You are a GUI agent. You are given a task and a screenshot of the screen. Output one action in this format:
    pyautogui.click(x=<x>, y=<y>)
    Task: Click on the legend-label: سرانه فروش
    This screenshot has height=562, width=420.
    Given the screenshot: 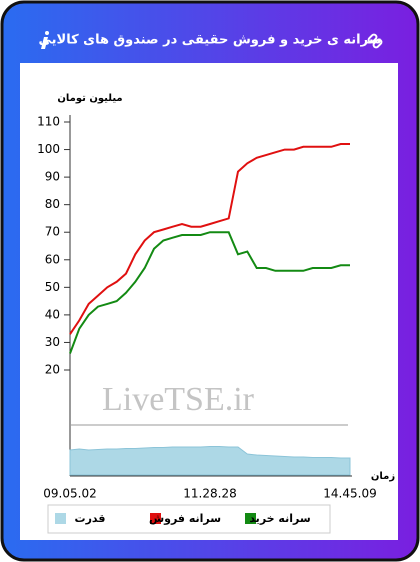 What is the action you would take?
    pyautogui.click(x=185, y=518)
    